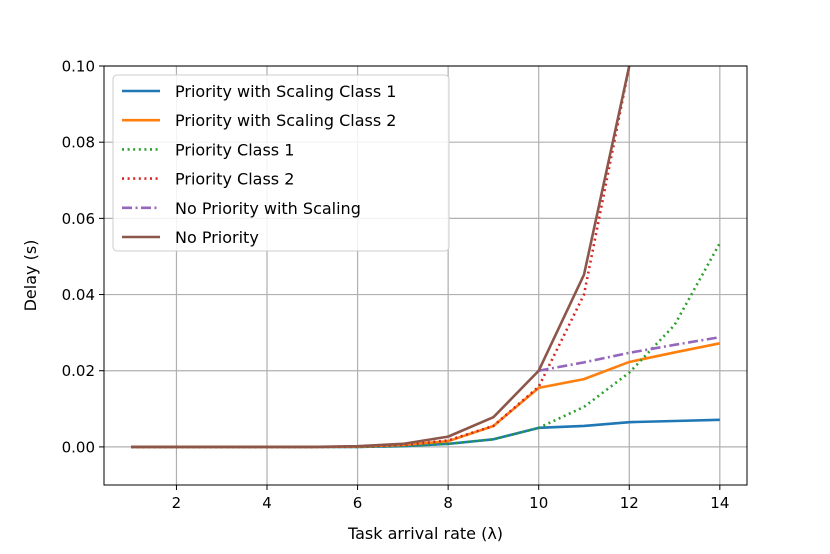 This screenshot has height=554, width=830. What do you see at coordinates (268, 208) in the screenshot?
I see `legend-label: No Priority with Scaling` at bounding box center [268, 208].